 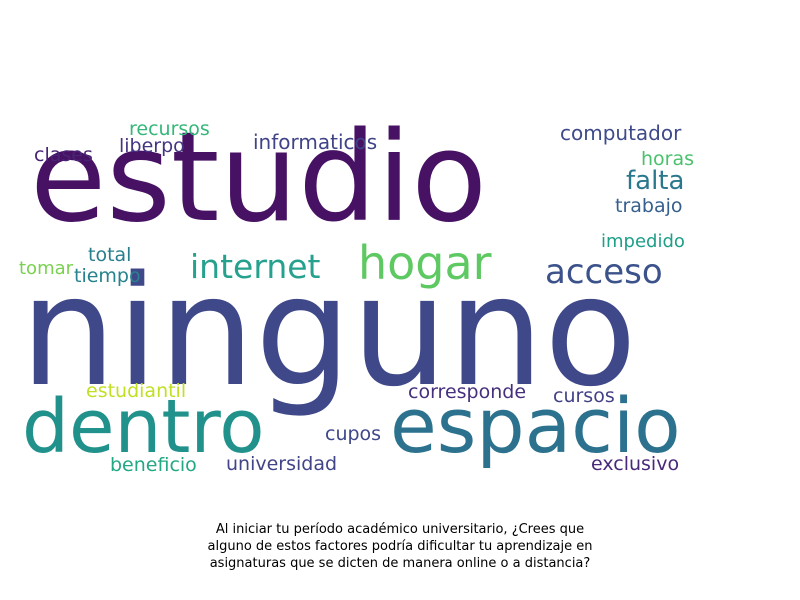 I want to click on word-horas: horas, so click(x=668, y=159).